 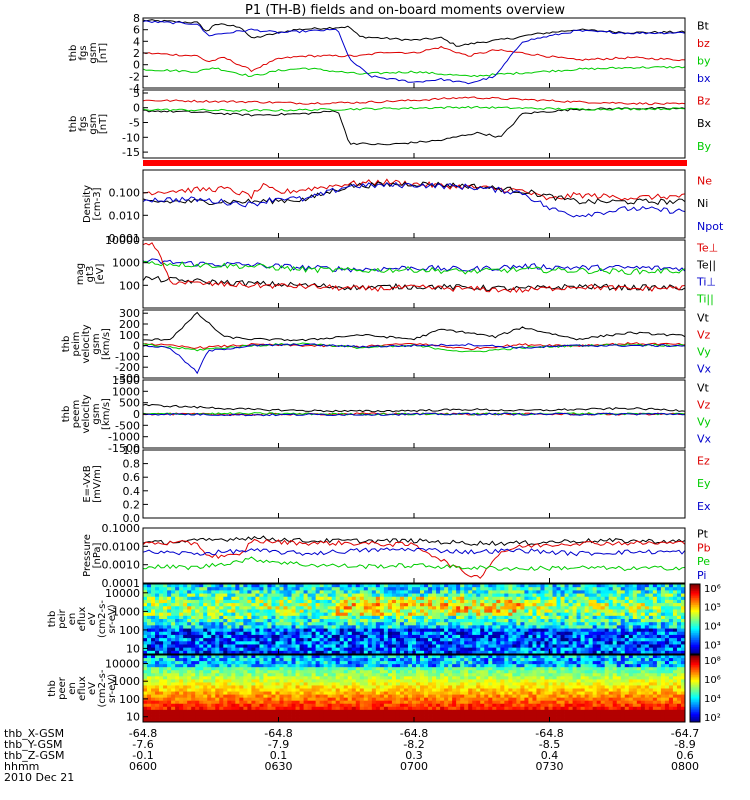 What do you see at coordinates (132, 491) in the screenshot?
I see `y-tick-label: 0.4` at bounding box center [132, 491].